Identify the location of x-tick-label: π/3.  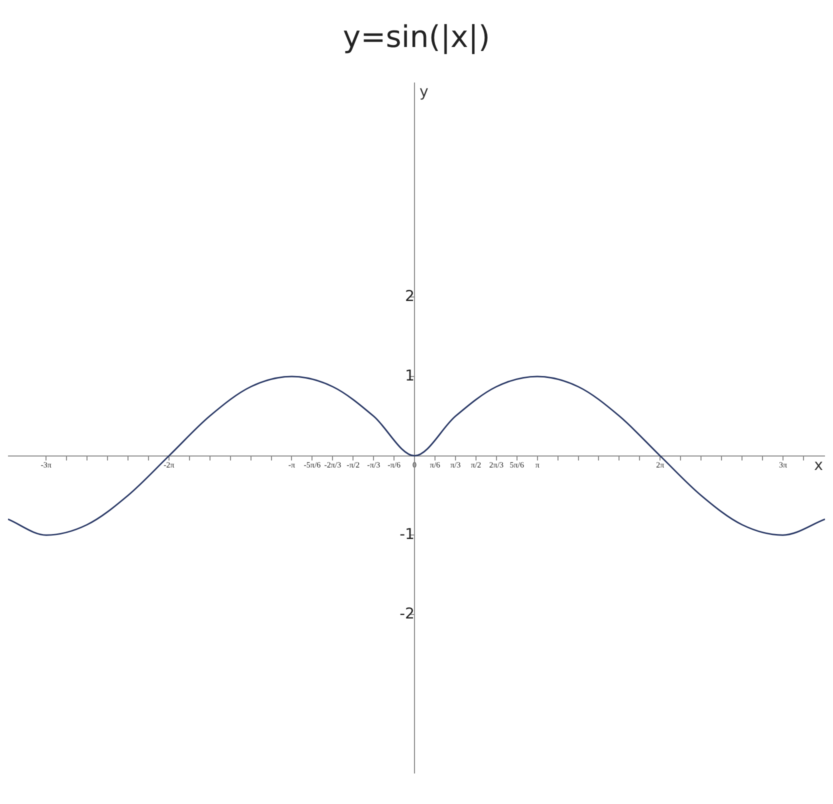
(455, 465).